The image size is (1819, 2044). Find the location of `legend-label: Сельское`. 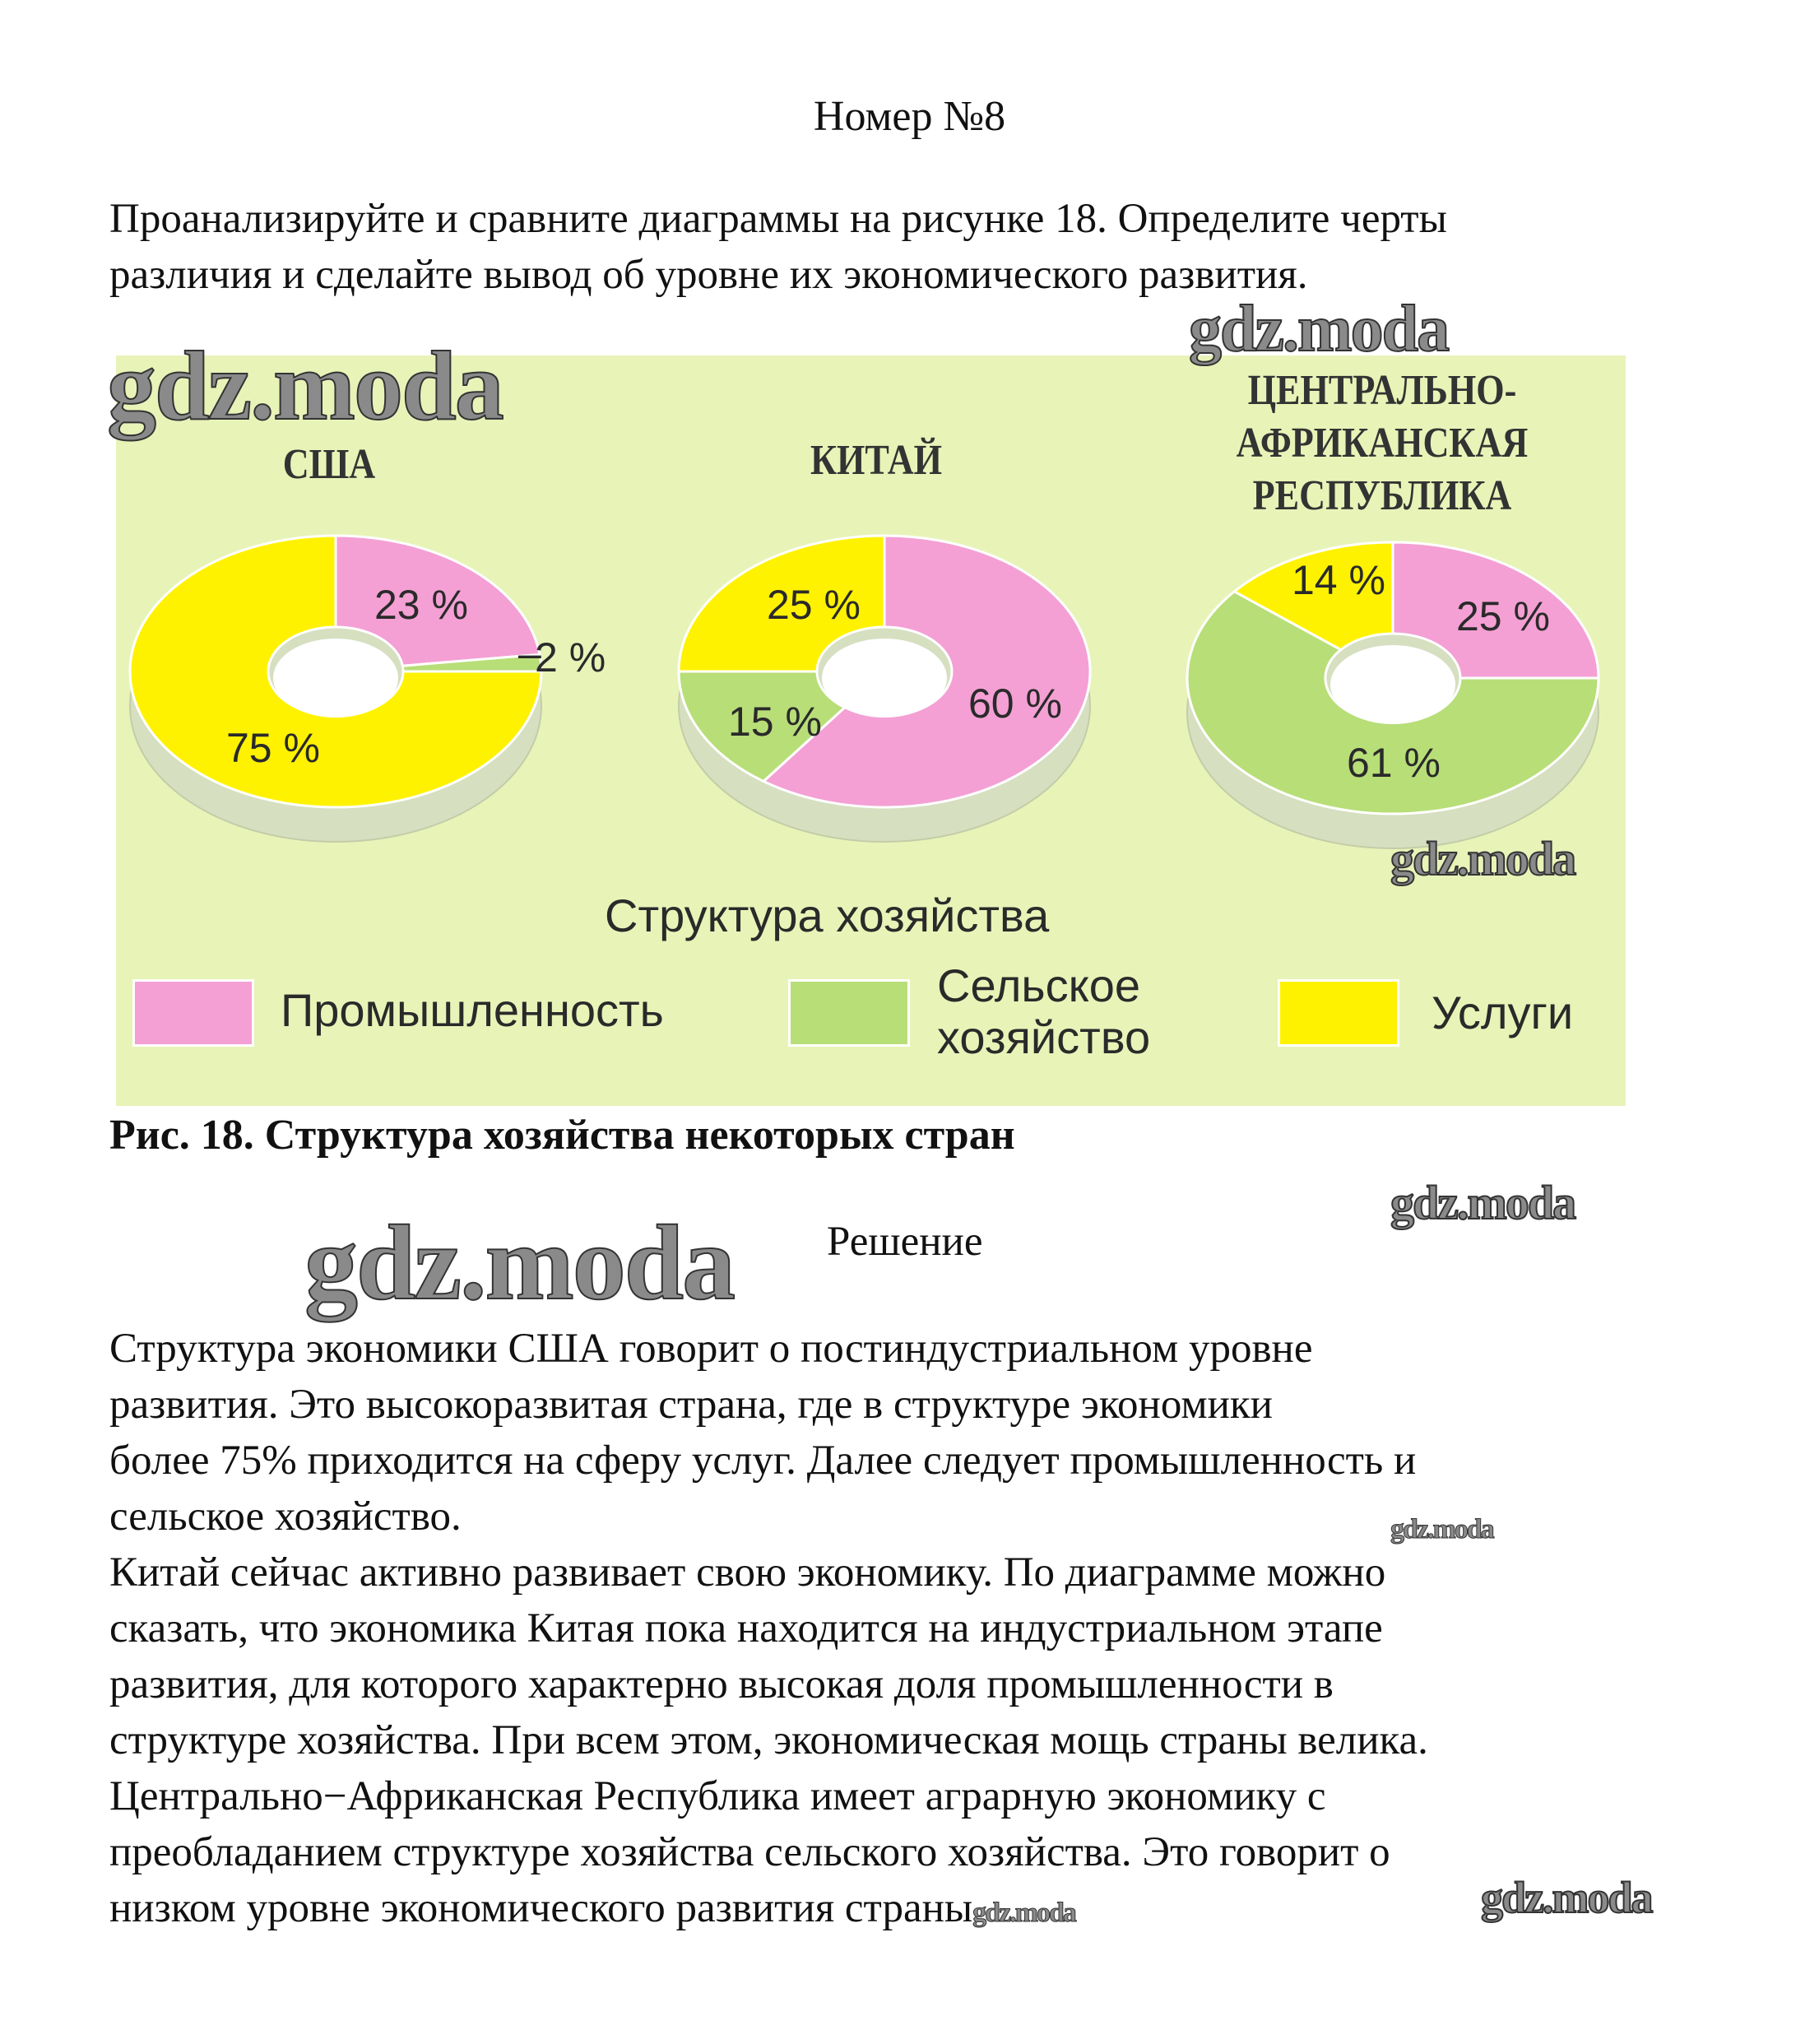

legend-label: Сельское is located at coordinates (1038, 985).